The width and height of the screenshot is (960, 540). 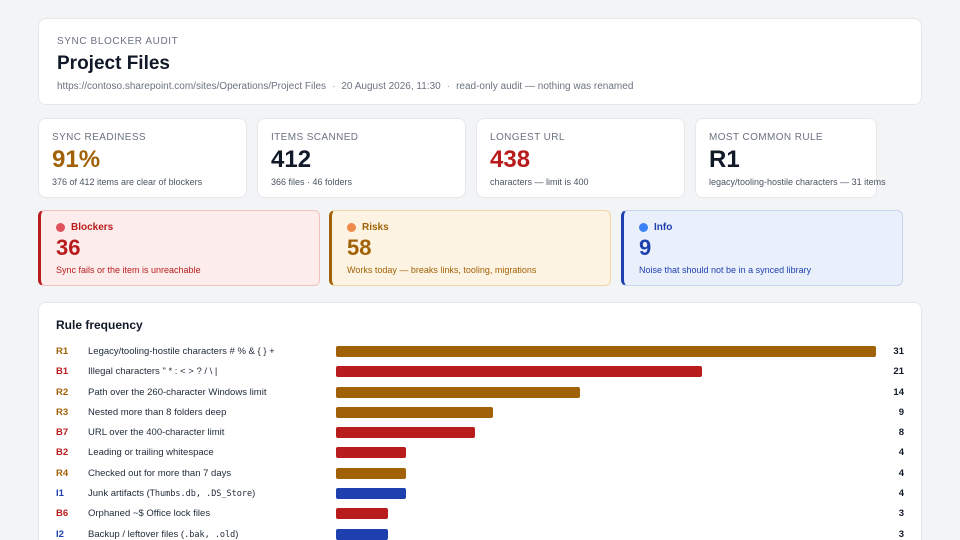 I want to click on rule-count: 9, so click(x=901, y=412).